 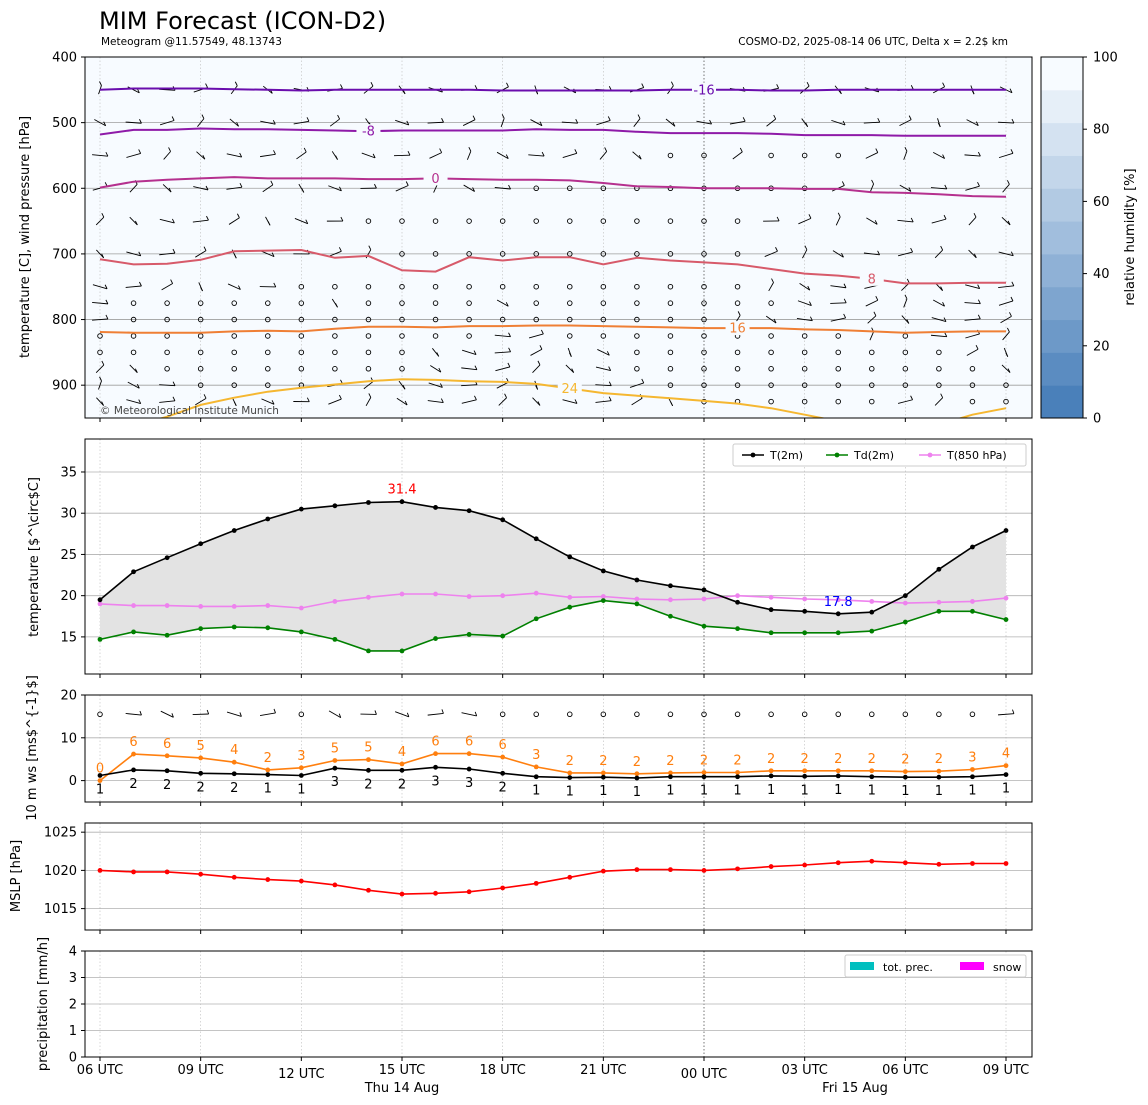 I want to click on surface-temperature-ytick-label: 30, so click(x=68, y=514).